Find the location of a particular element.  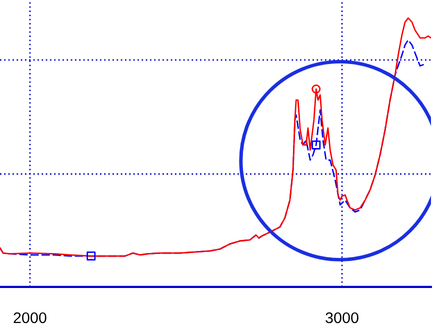

x-tick-label: 2000 is located at coordinates (30, 318).